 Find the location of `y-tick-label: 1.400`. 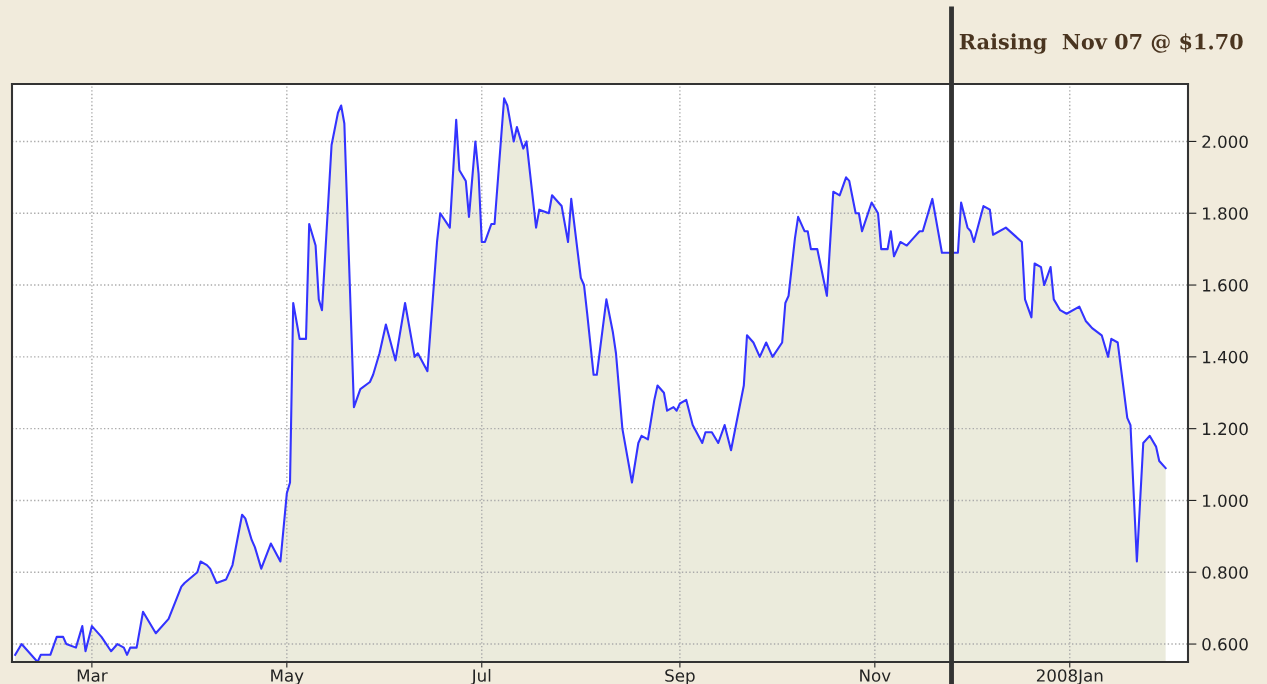

y-tick-label: 1.400 is located at coordinates (1225, 357).